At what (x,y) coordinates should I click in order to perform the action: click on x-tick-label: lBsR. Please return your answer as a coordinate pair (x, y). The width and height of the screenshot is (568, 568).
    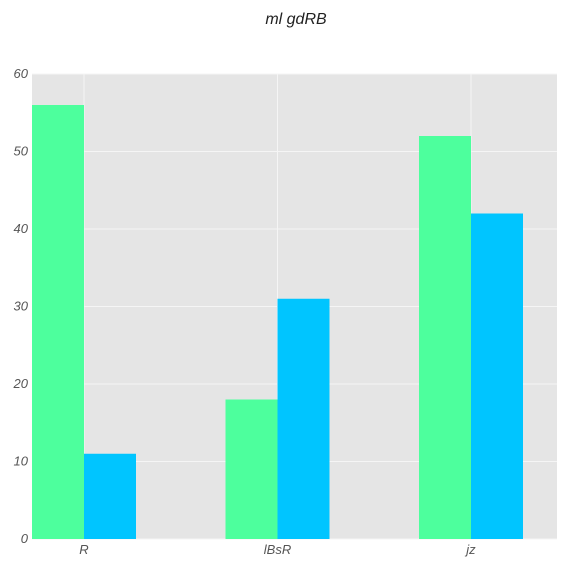
    Looking at the image, I should click on (277, 549).